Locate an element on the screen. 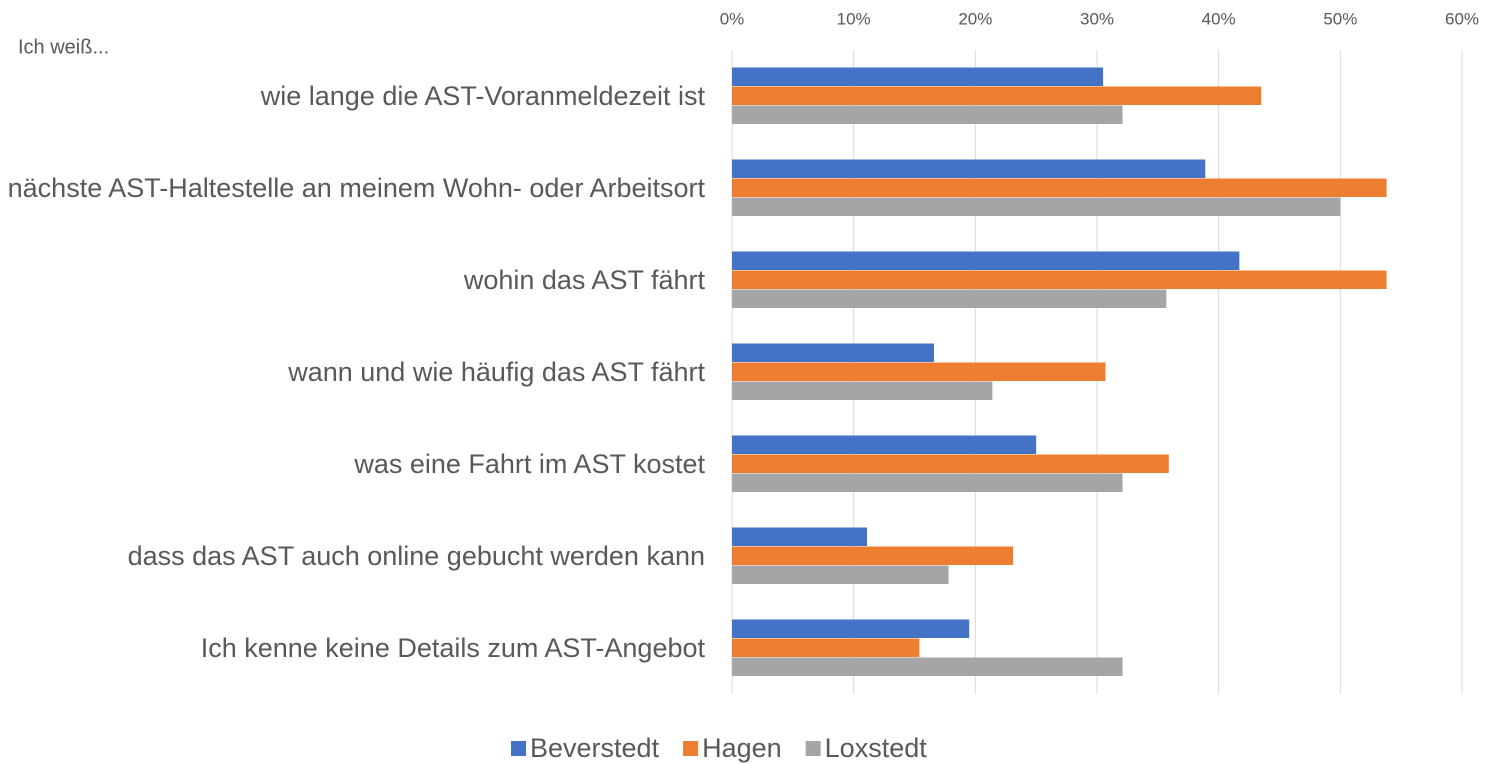 Image resolution: width=1491 pixels, height=764 pixels. x-tick-label: 20% is located at coordinates (975, 18).